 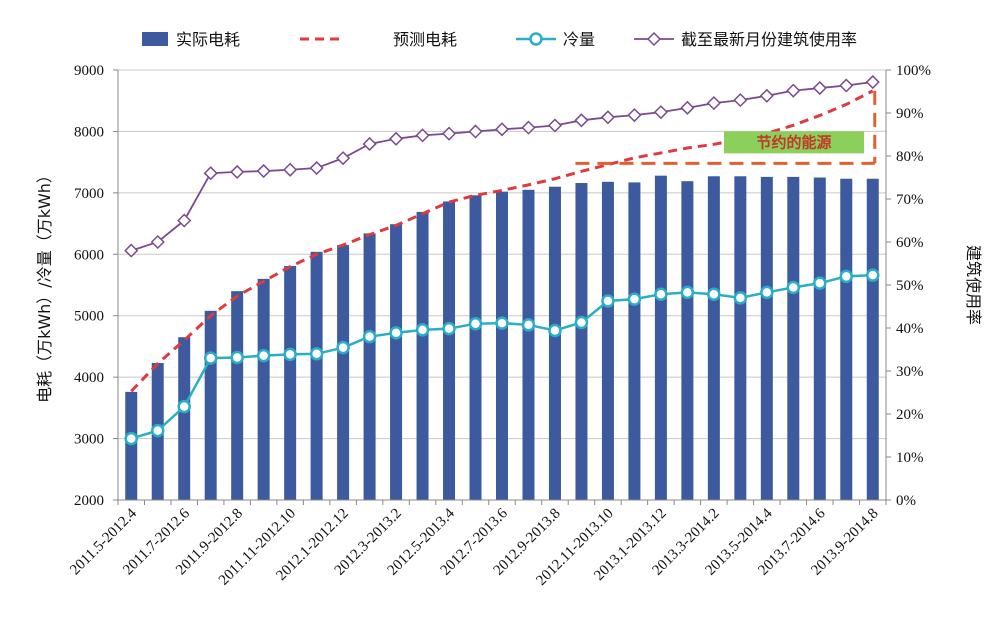 I want to click on annotation-label: 节约的能源, so click(x=793, y=142).